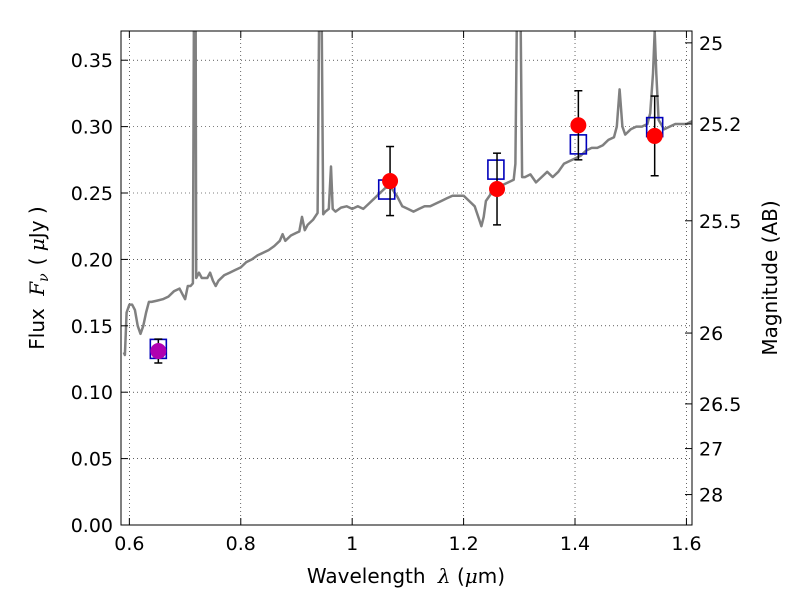 This screenshot has width=800, height=600. What do you see at coordinates (352, 544) in the screenshot?
I see `x-tick-label: 1` at bounding box center [352, 544].